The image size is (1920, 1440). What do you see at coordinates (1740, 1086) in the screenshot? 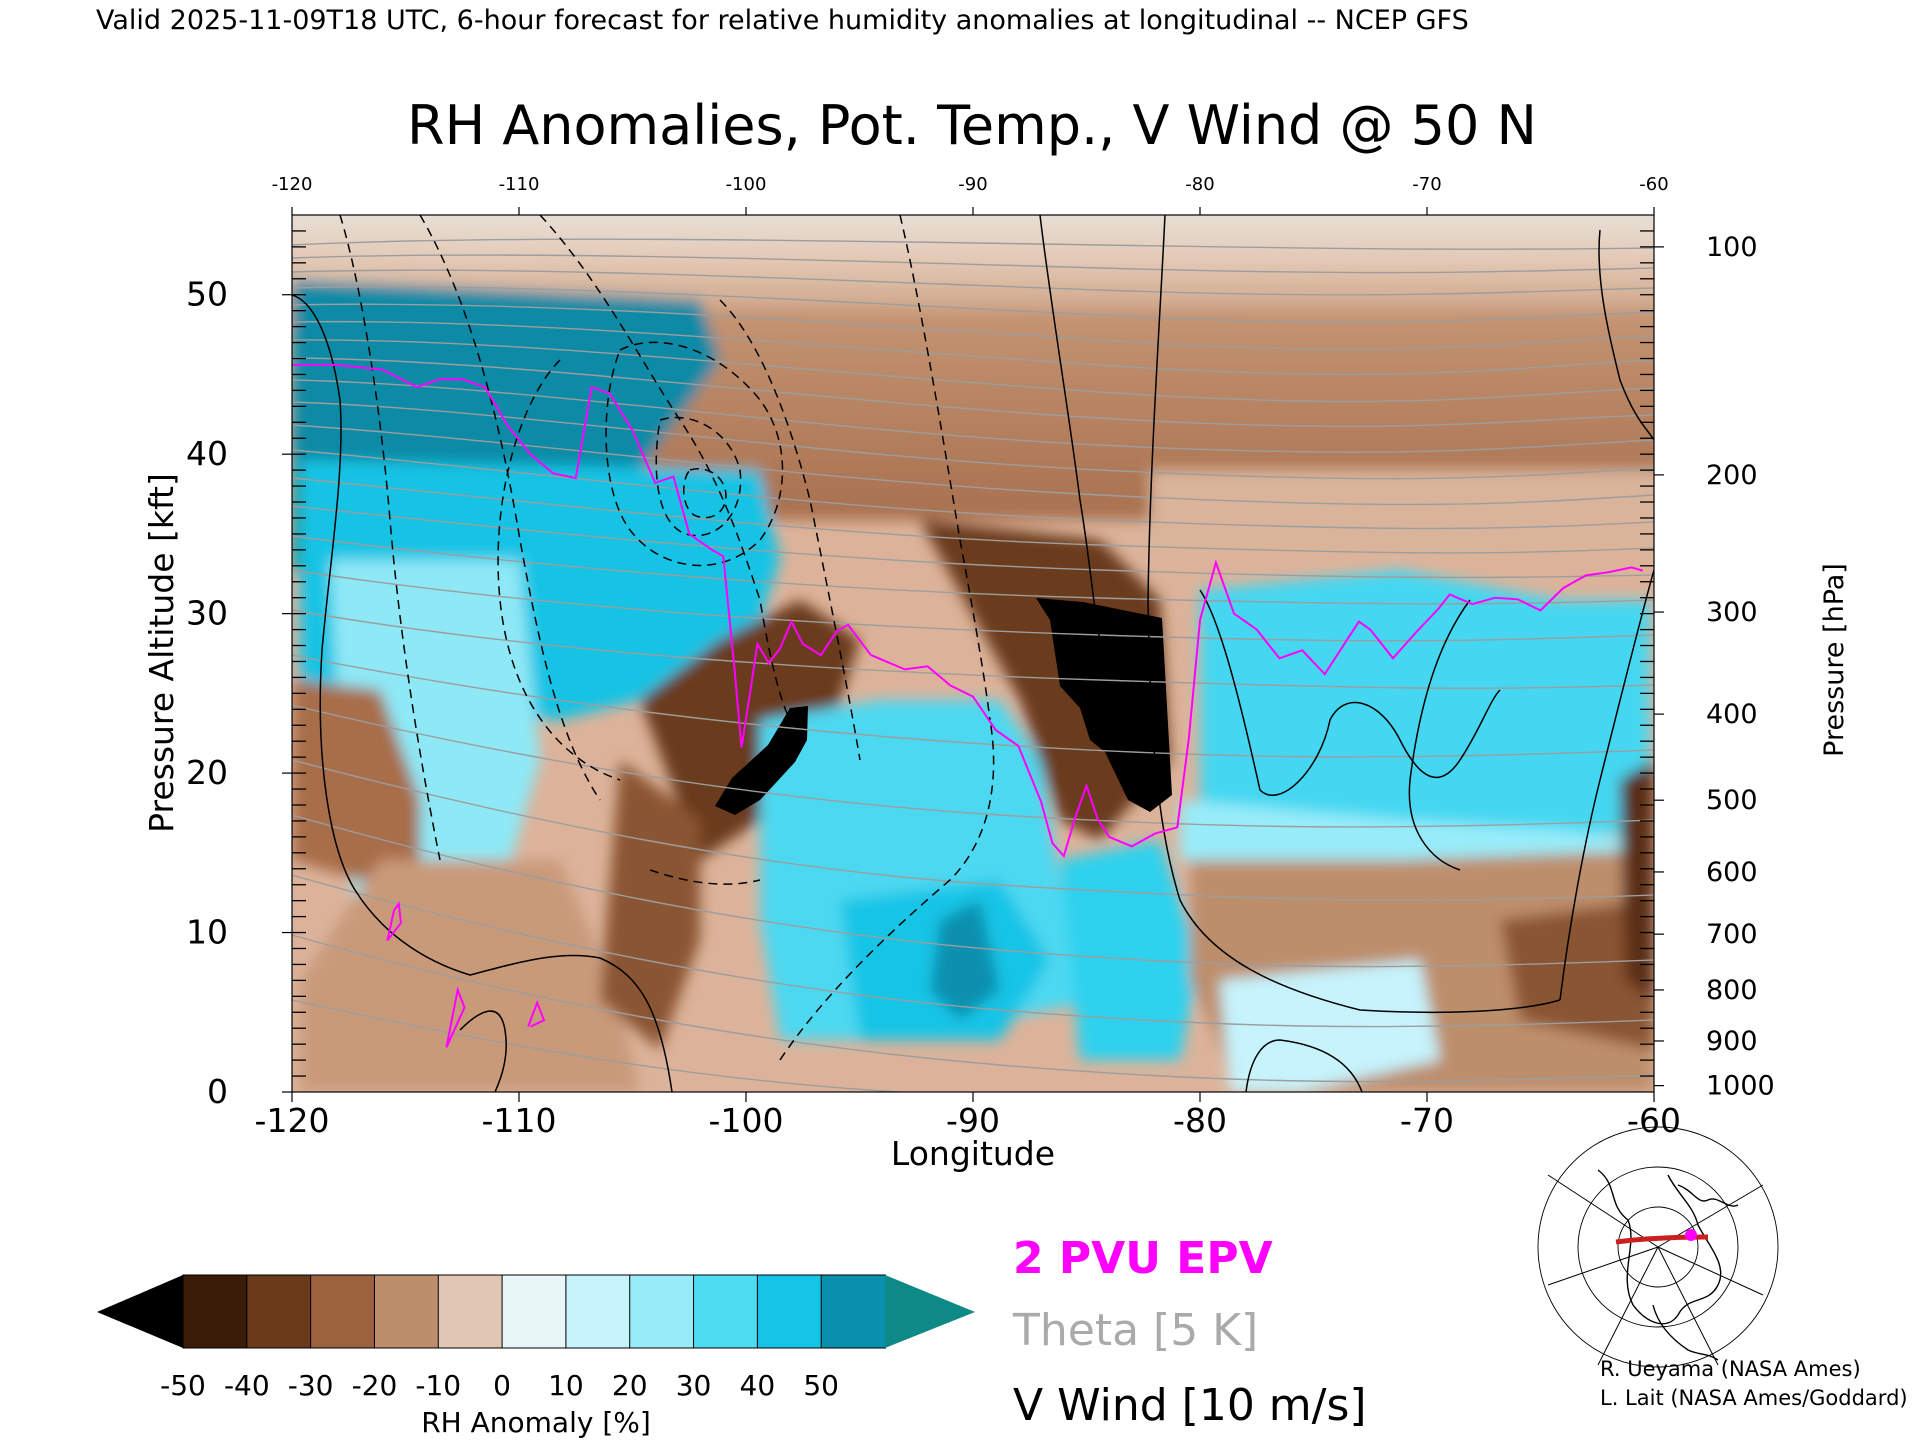
I see `pressure-tick-label: 1000` at bounding box center [1740, 1086].